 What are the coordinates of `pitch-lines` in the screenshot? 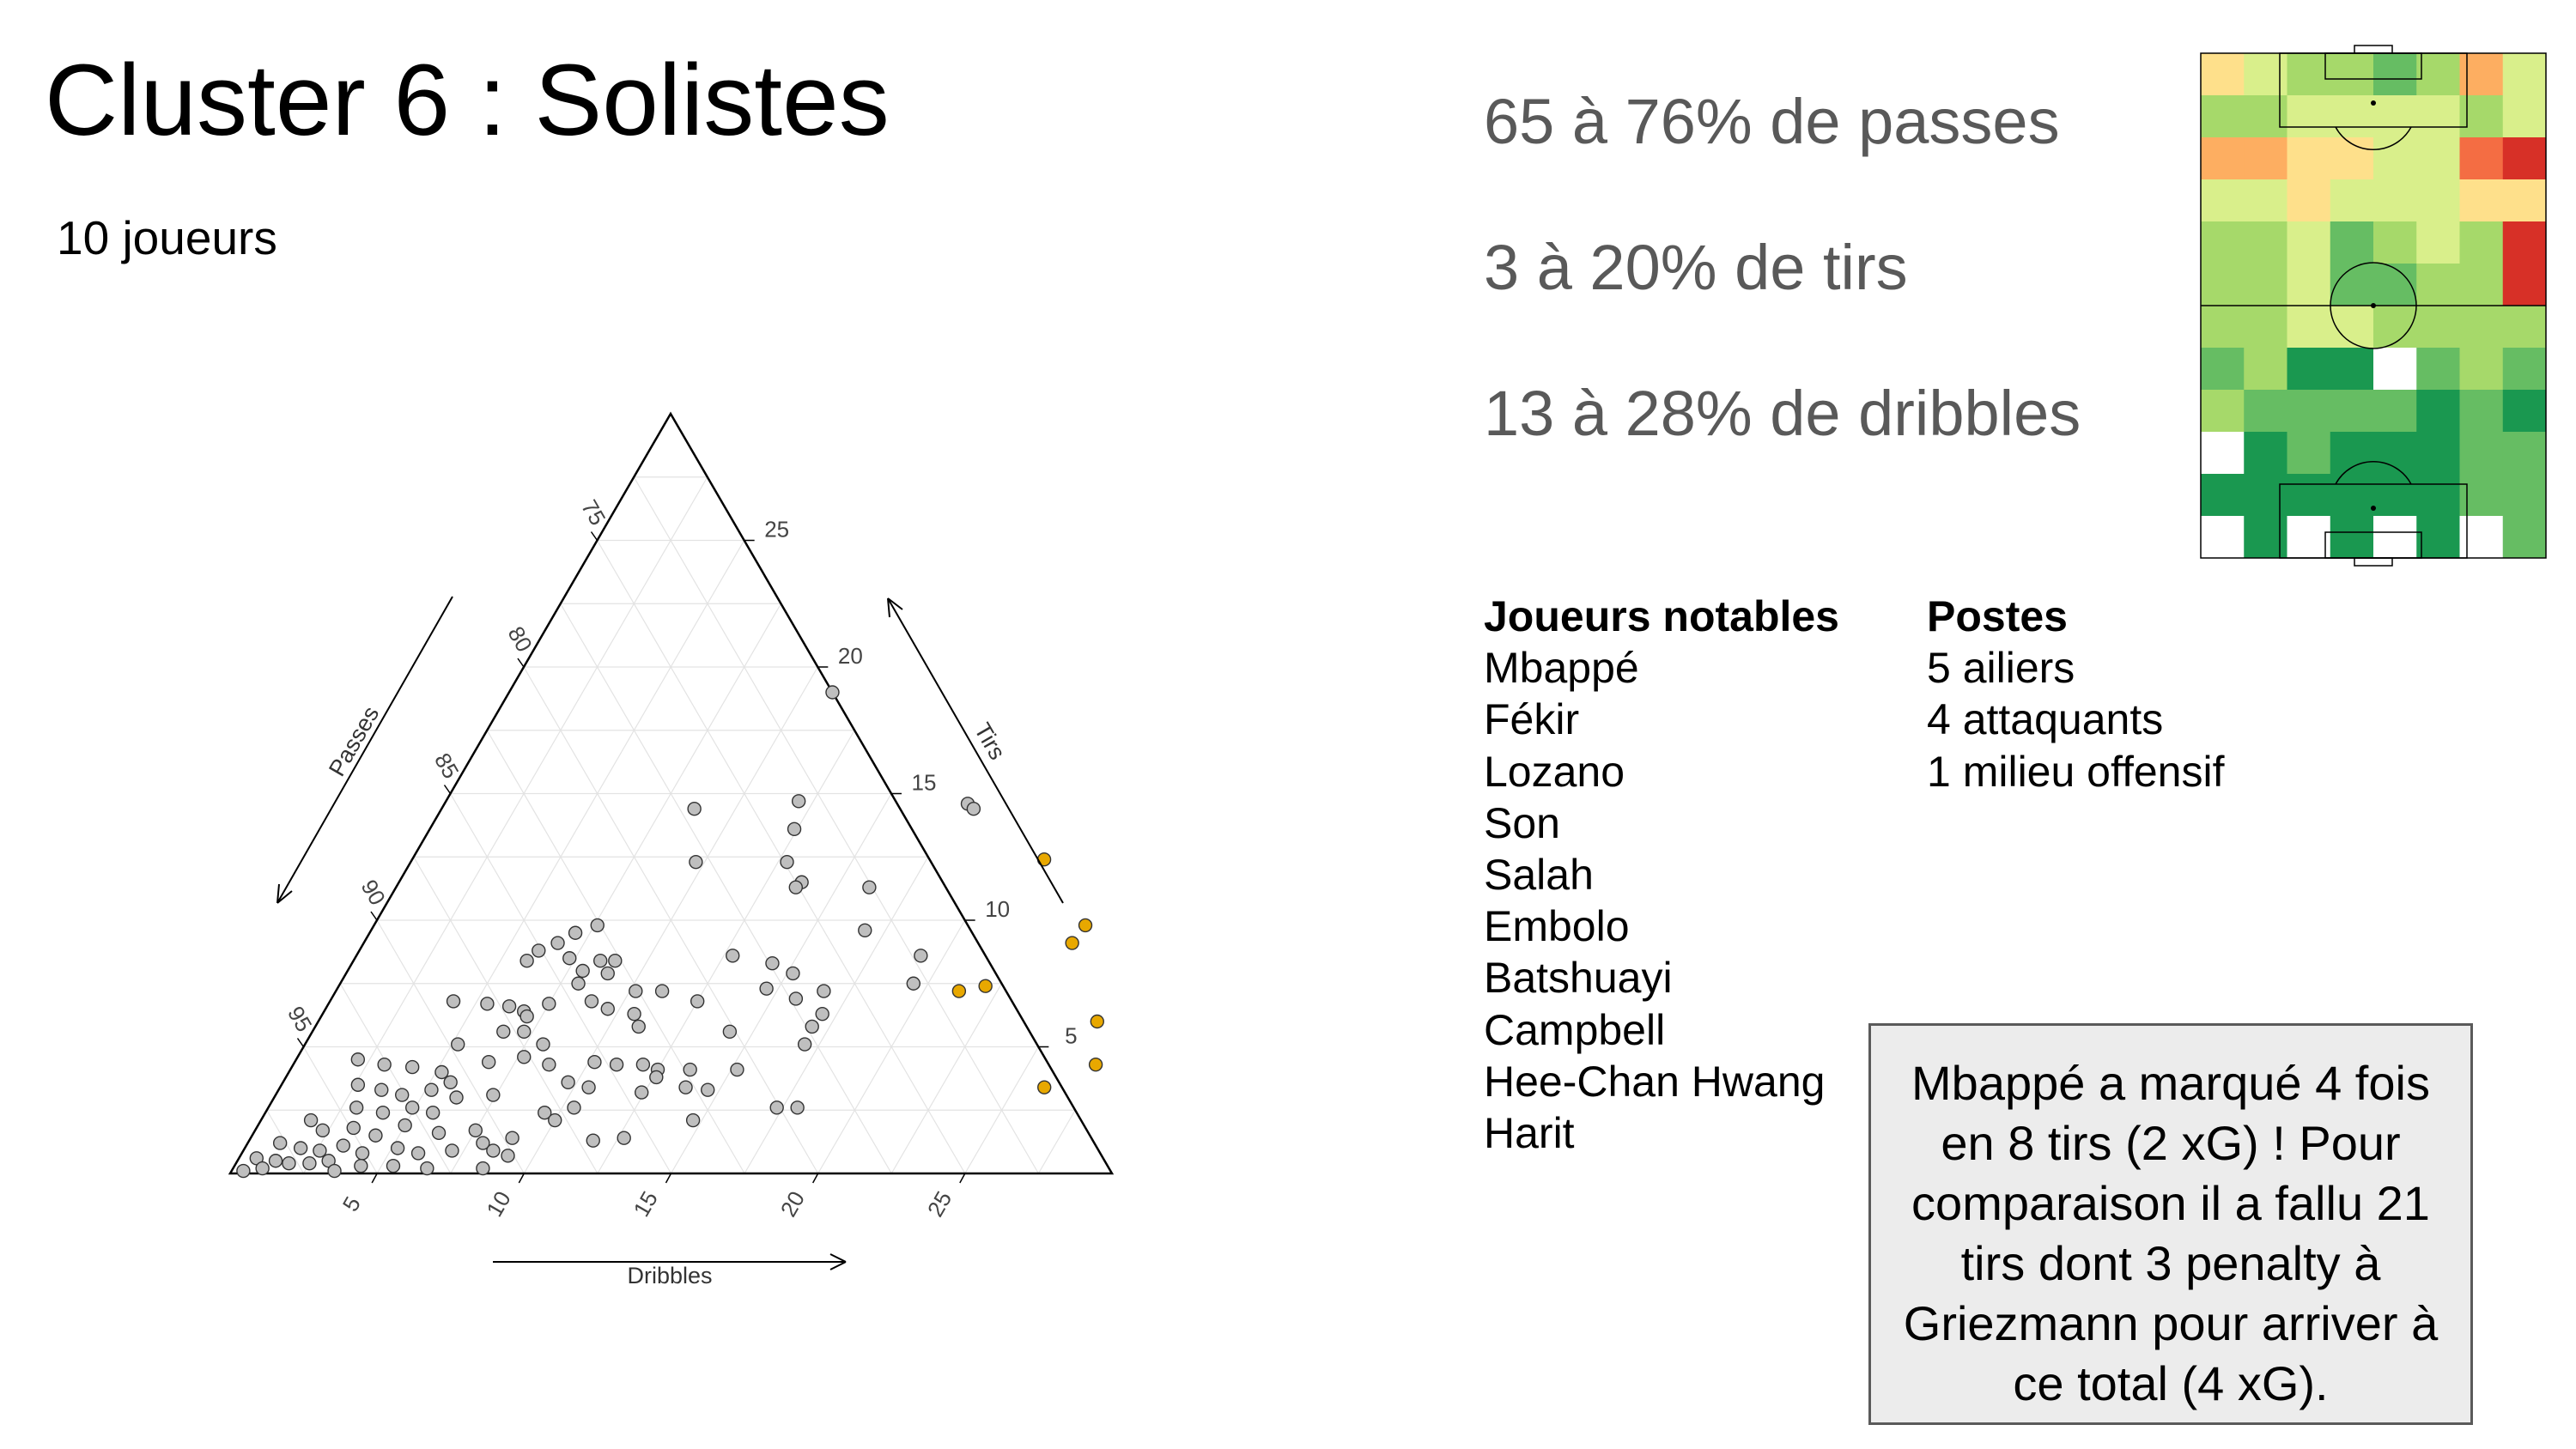 It's located at (2374, 306).